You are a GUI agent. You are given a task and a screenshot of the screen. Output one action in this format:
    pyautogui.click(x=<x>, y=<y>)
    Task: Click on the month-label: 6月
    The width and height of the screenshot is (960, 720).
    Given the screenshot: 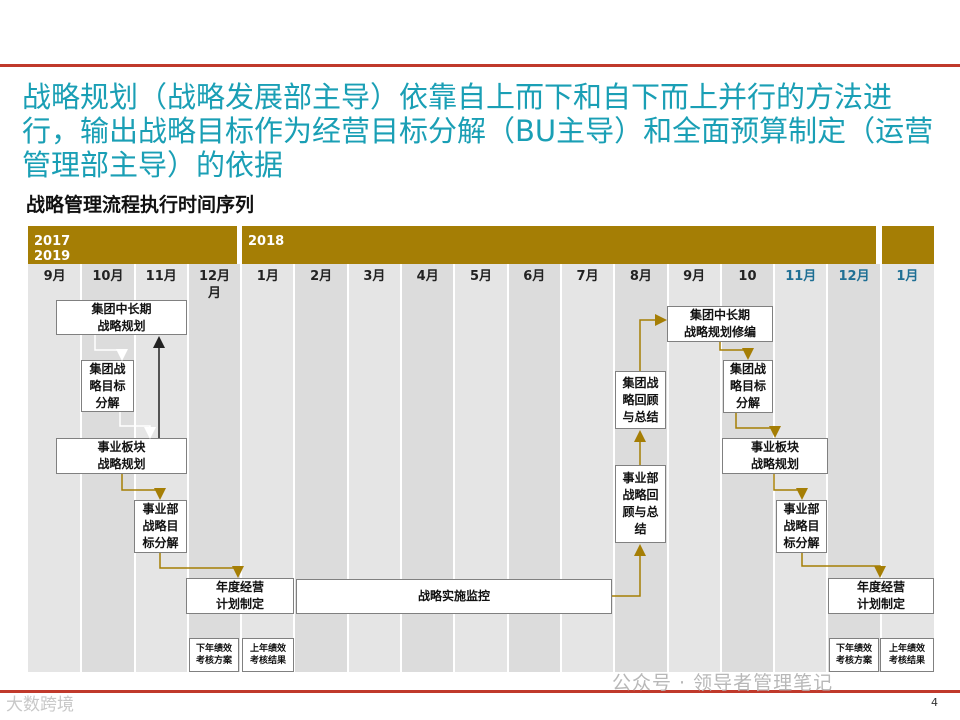 What is the action you would take?
    pyautogui.click(x=534, y=276)
    